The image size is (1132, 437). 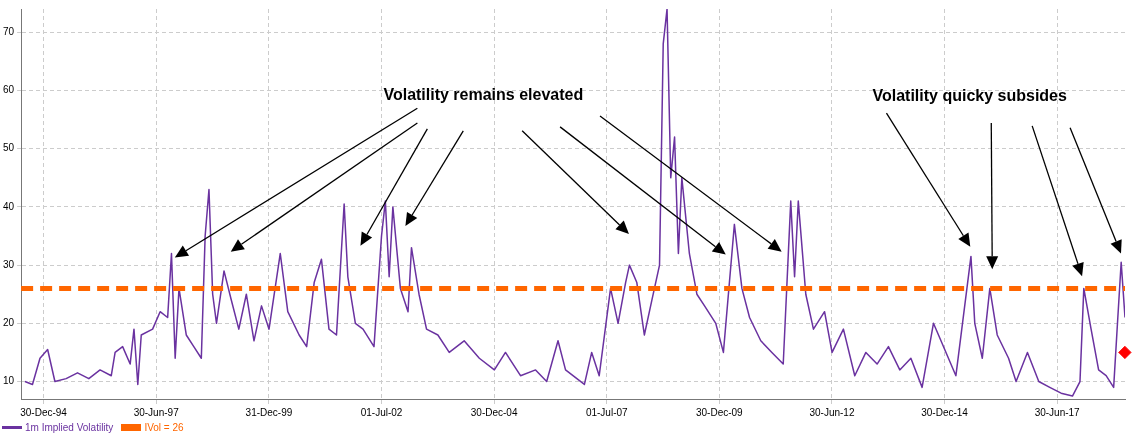 I want to click on x-tick-label: 30-Dec-09, so click(x=719, y=412).